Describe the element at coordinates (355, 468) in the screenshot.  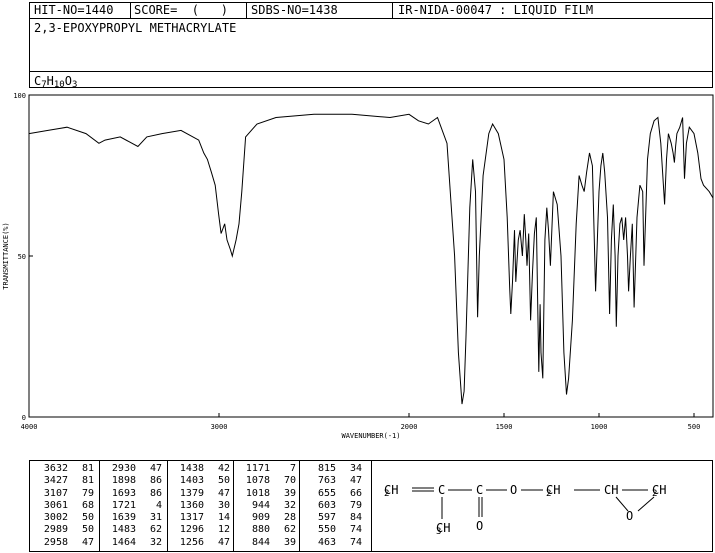
I see `peak-transmittance: 34` at that location.